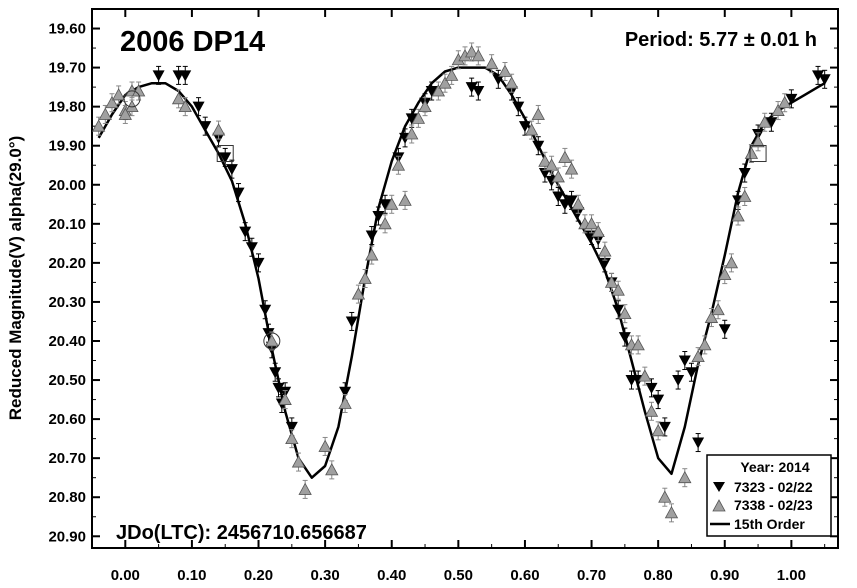 This screenshot has width=857, height=588. Describe the element at coordinates (325, 575) in the screenshot. I see `x-tick-label: 0.30` at that location.